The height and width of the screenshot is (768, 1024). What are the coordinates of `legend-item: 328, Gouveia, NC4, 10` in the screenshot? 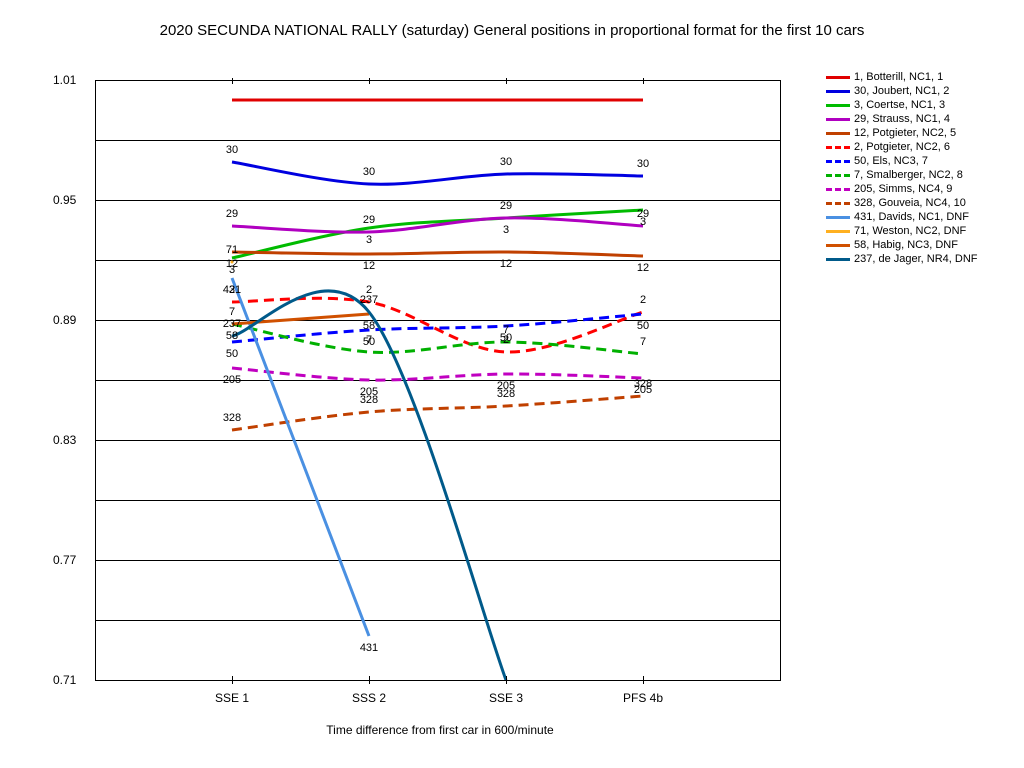 It's located at (923, 203).